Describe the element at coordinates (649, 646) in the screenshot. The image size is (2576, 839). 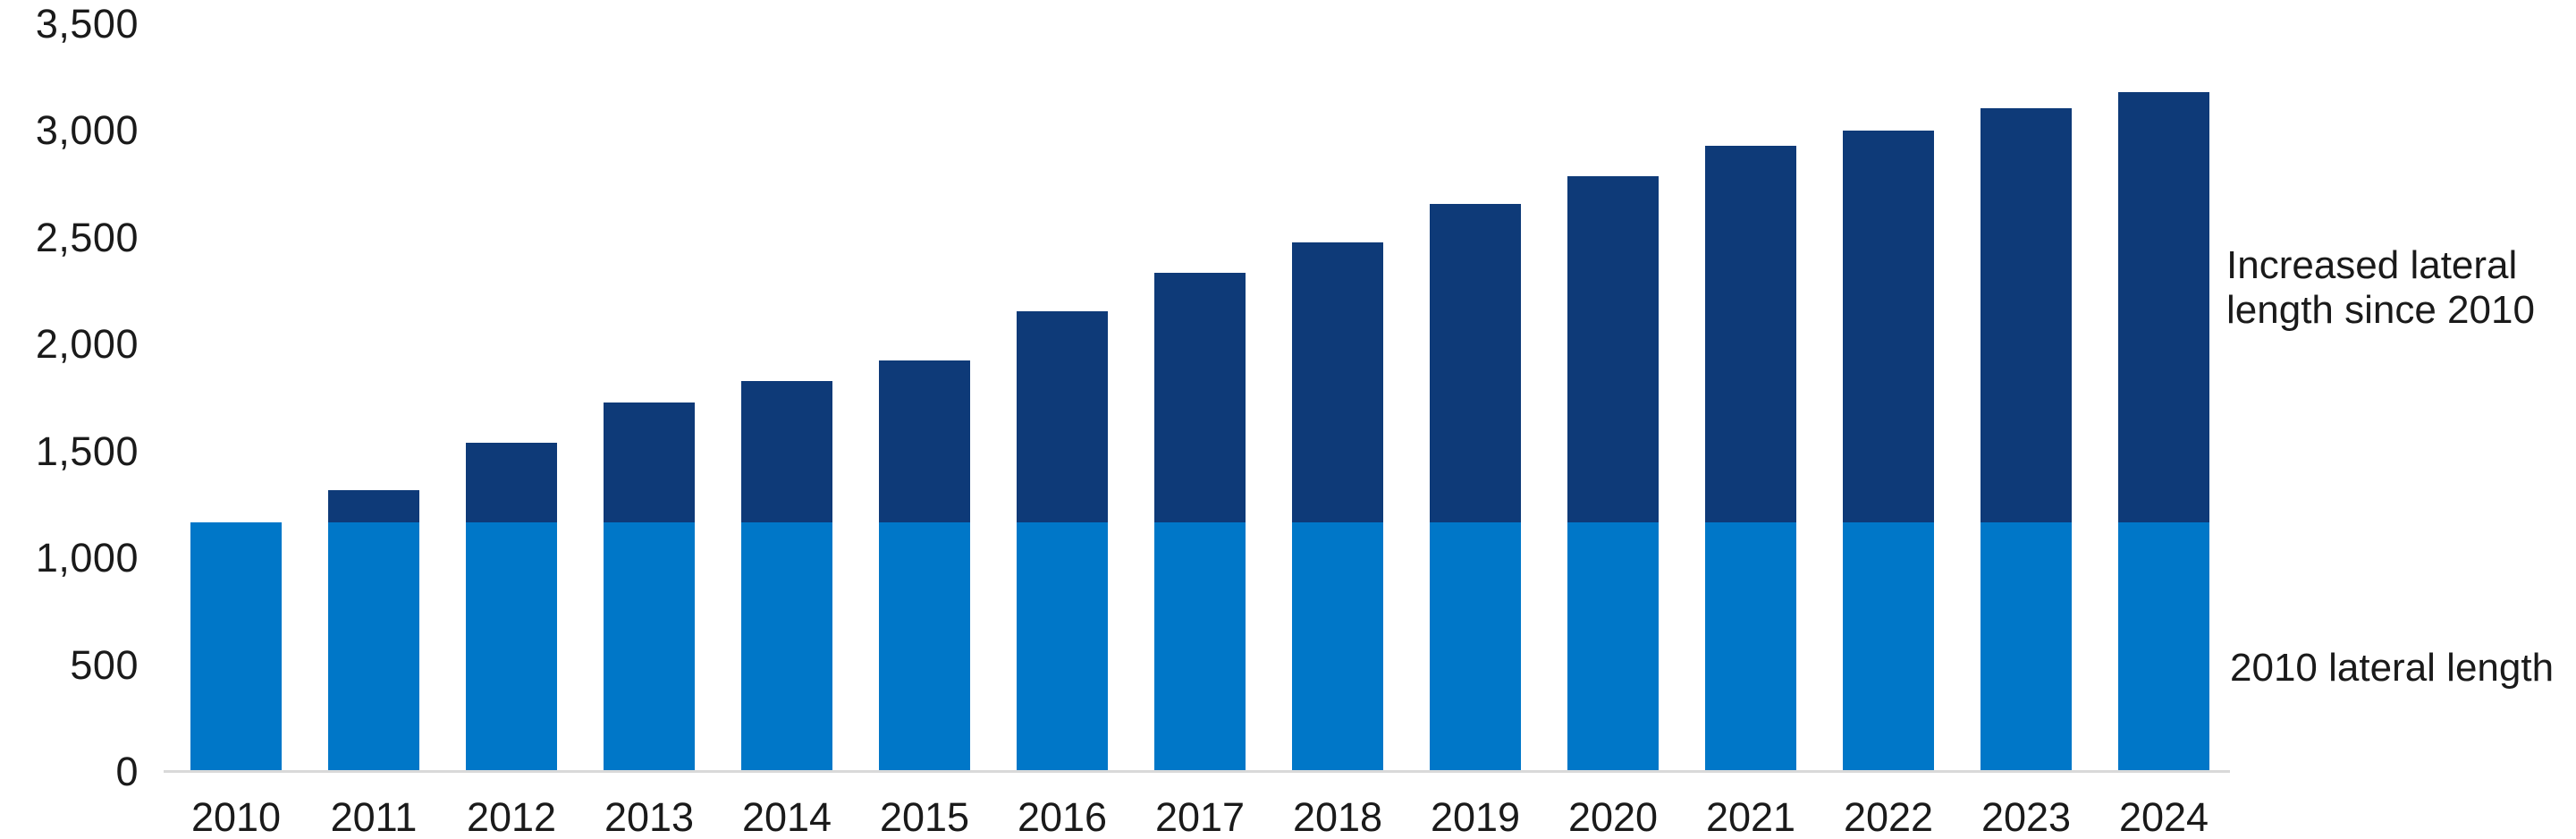
I see `bar-2013-base-segment` at that location.